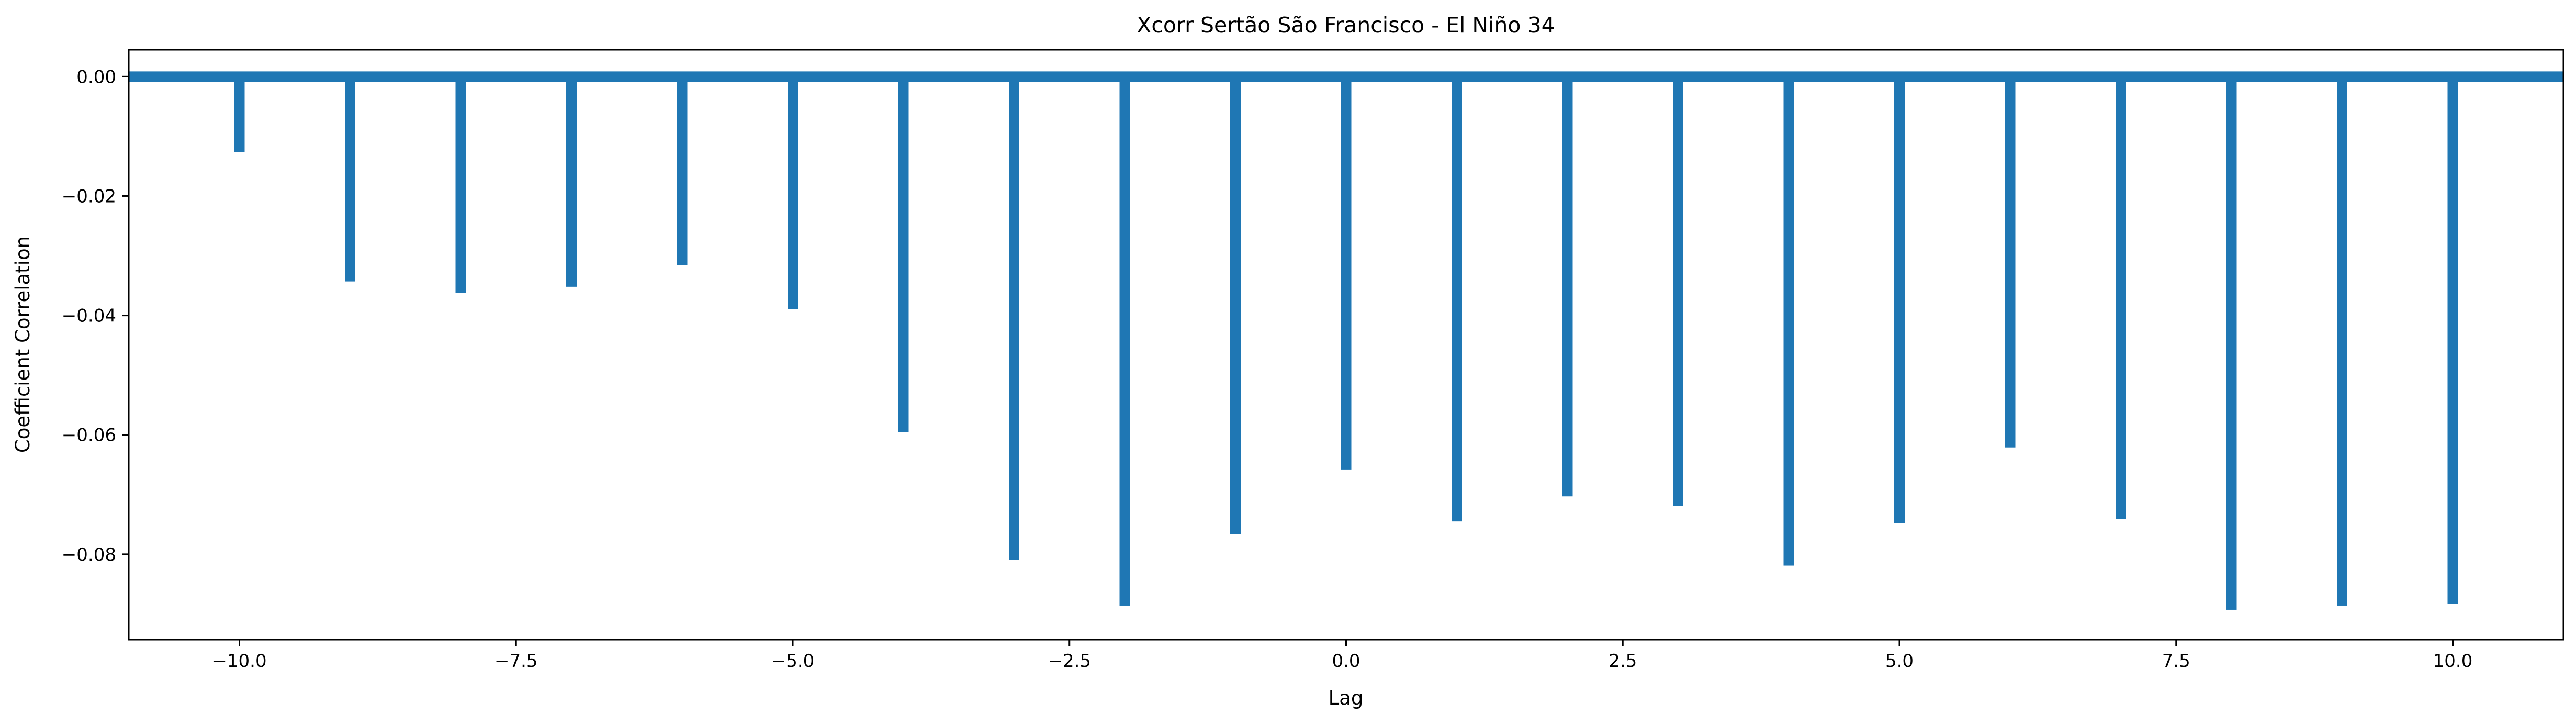  Describe the element at coordinates (89, 316) in the screenshot. I see `y-tick-label: −0.04` at that location.